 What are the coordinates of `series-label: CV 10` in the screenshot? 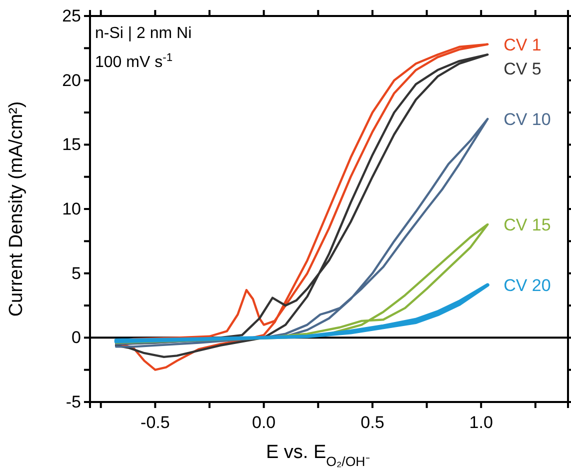 It's located at (527, 119).